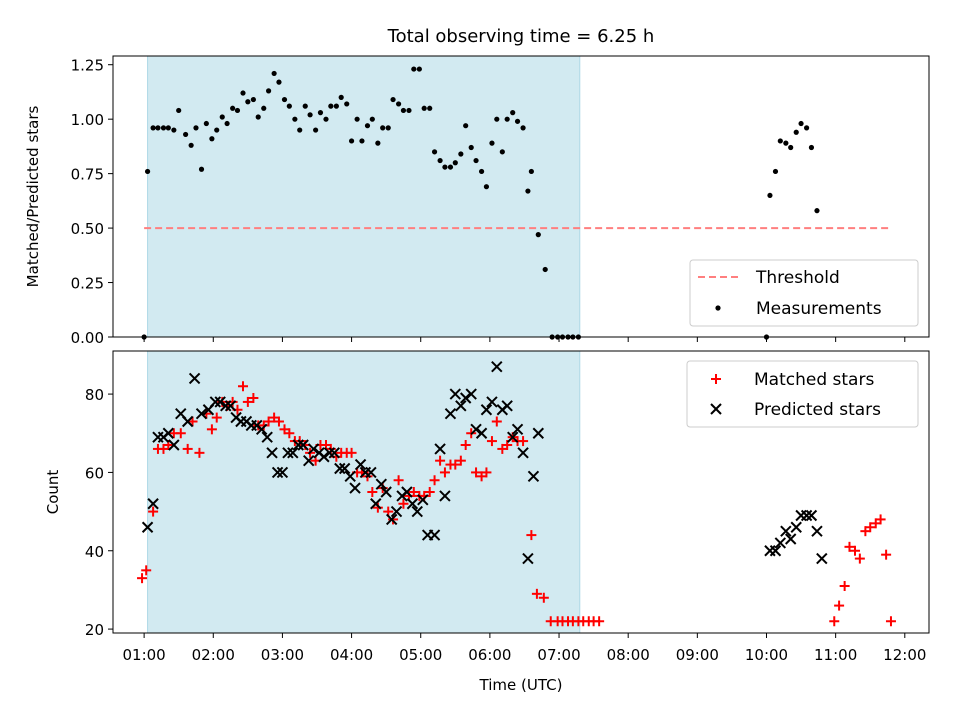  Describe the element at coordinates (521, 685) in the screenshot. I see `time-x-axis-label: Time (UTC)` at that location.